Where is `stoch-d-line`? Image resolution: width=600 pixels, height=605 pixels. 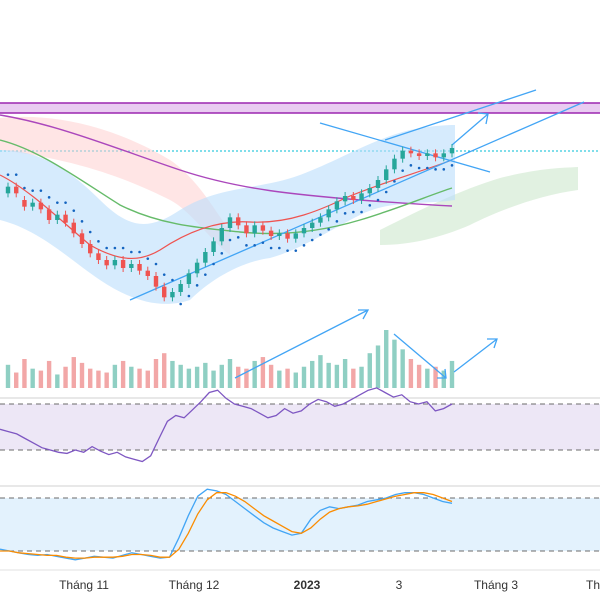
stoch-d-line is located at coordinates (226, 525).